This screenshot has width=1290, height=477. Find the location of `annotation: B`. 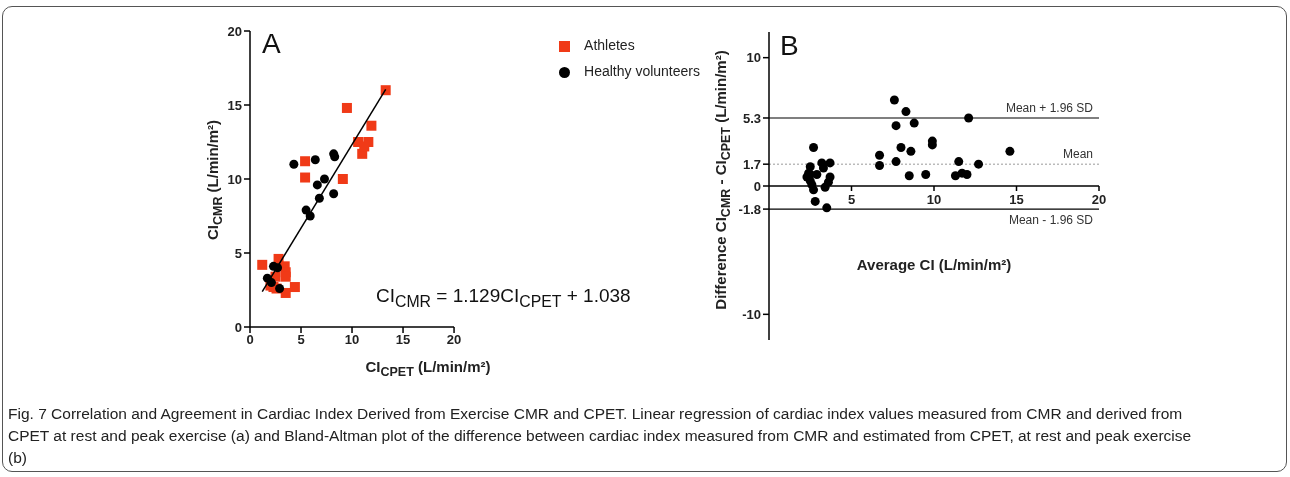

annotation: B is located at coordinates (789, 46).